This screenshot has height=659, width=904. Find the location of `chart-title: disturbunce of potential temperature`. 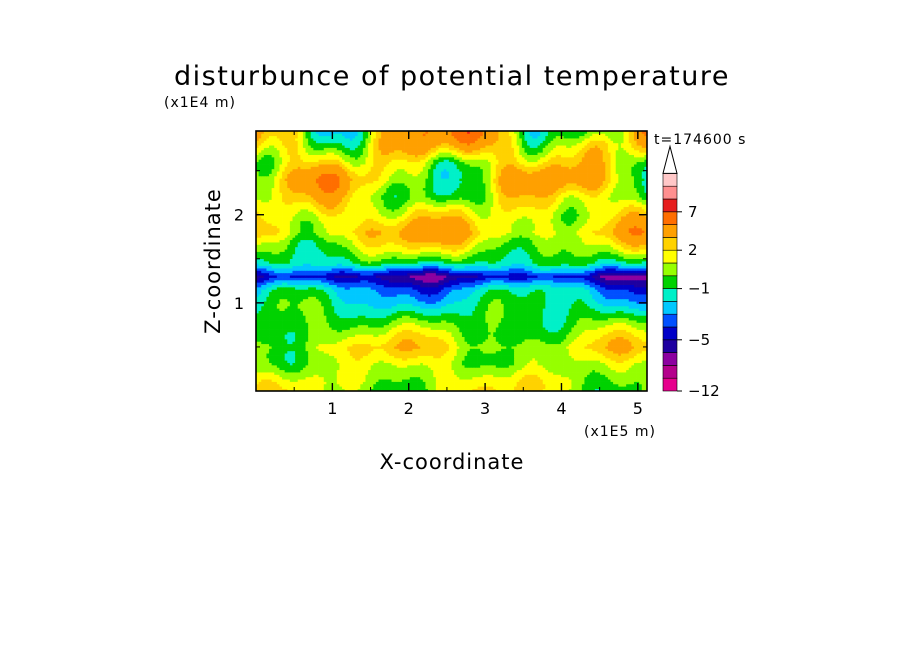

chart-title: disturbunce of potential temperature is located at coordinates (452, 76).